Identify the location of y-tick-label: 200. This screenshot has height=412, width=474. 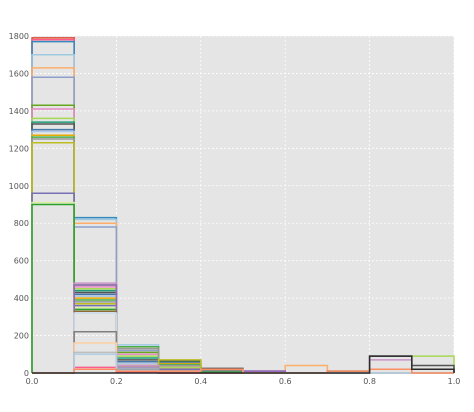
(21, 336).